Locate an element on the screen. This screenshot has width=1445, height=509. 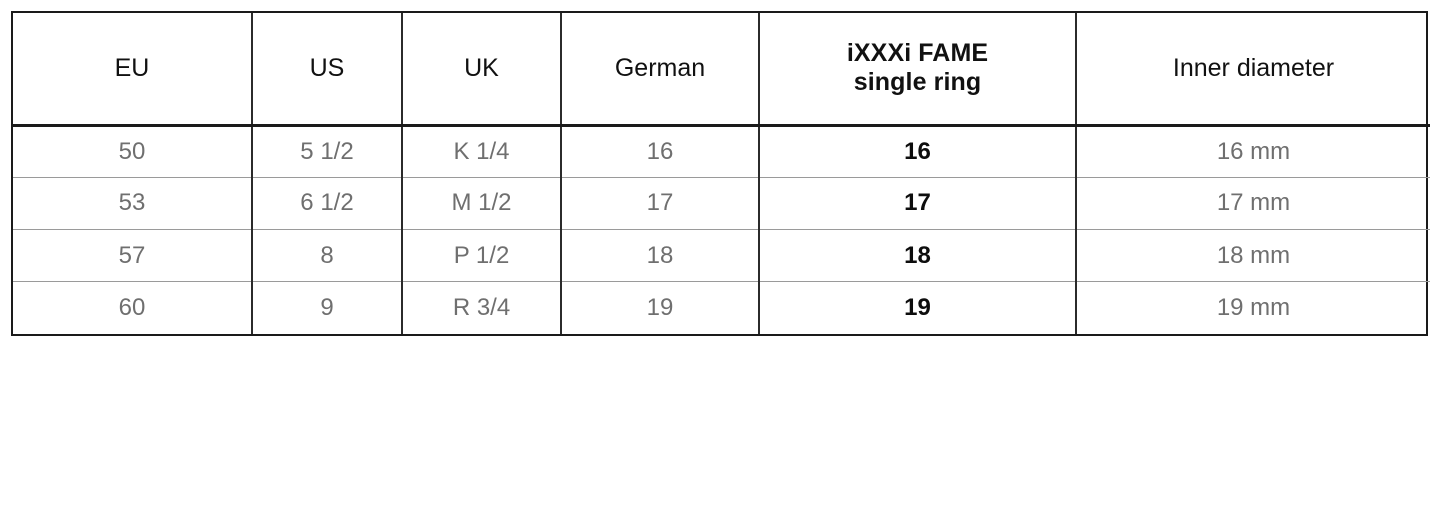
cell-uk: R 3/4 is located at coordinates (482, 307).